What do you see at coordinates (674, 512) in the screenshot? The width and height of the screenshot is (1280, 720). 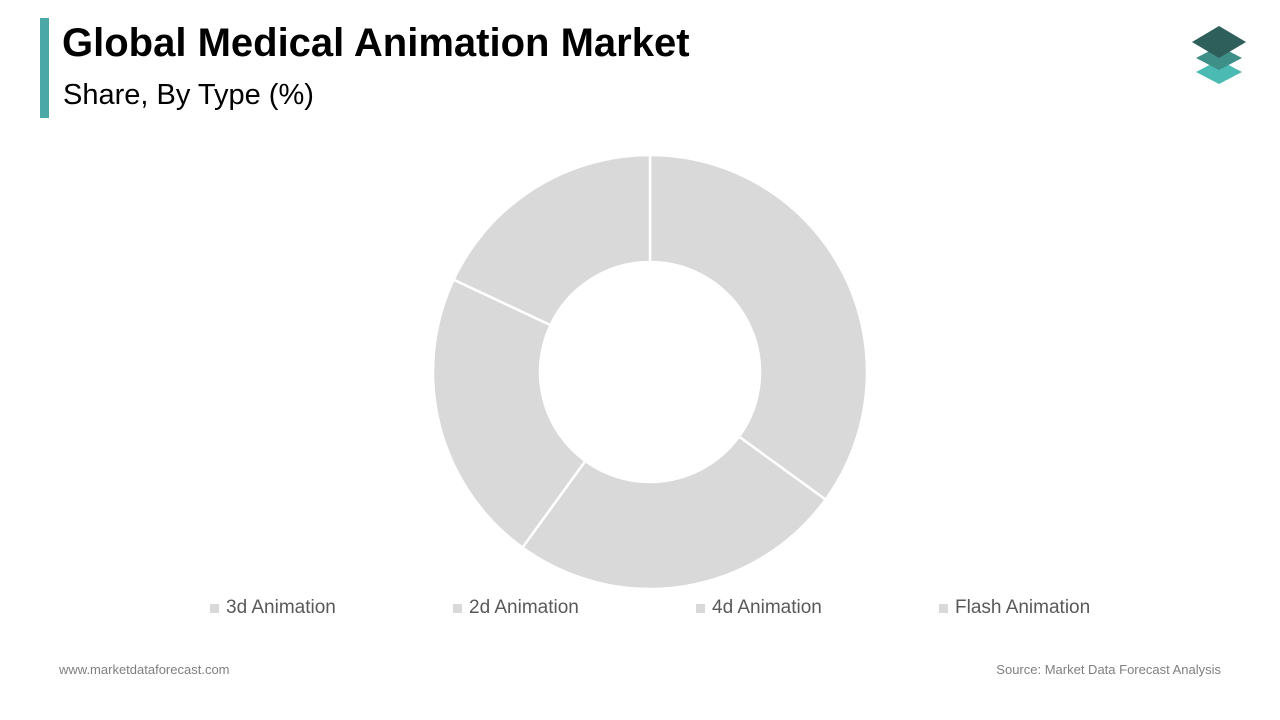 I see `donut-slice-2d-animation` at bounding box center [674, 512].